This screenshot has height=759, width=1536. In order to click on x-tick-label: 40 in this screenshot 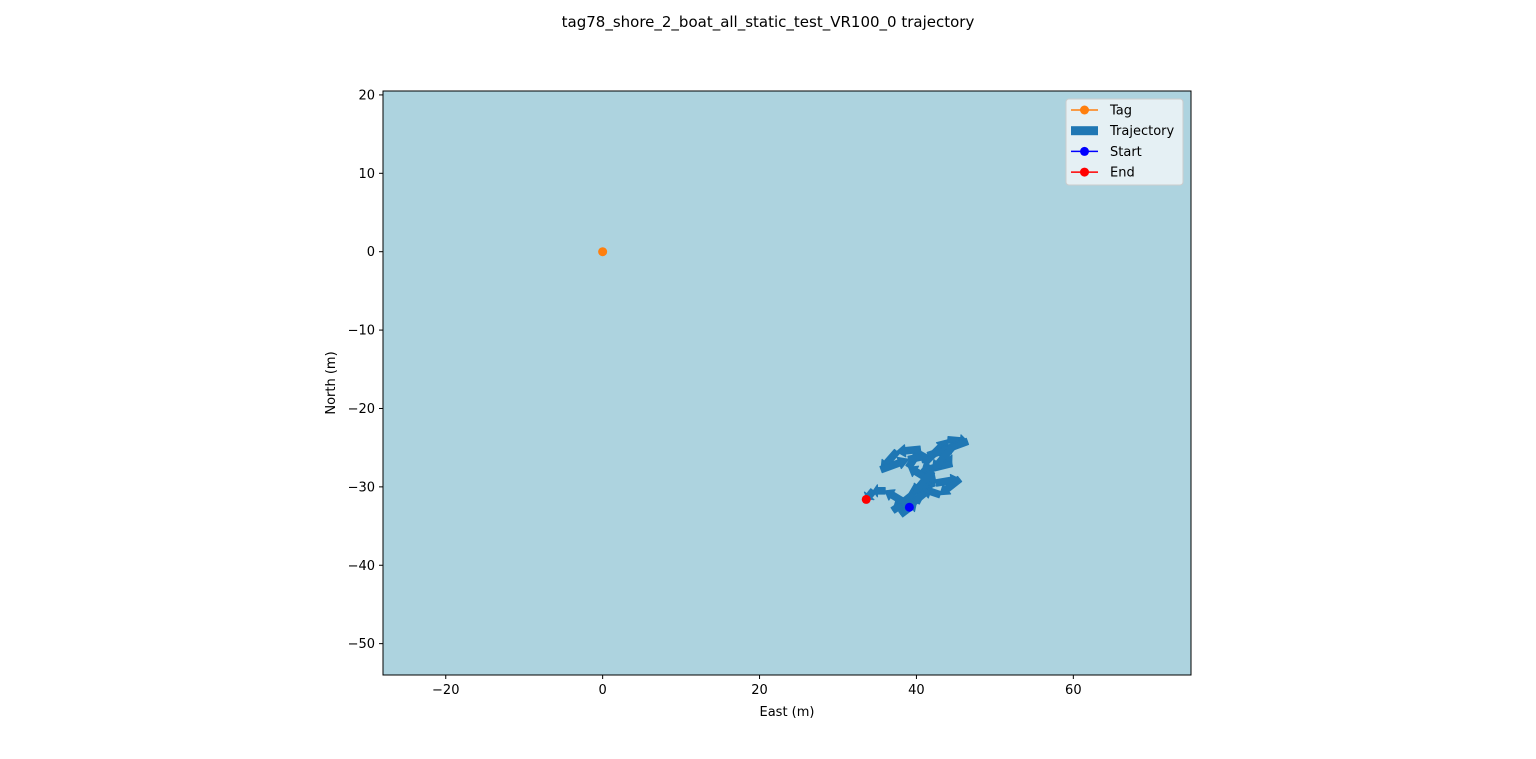, I will do `click(916, 690)`.